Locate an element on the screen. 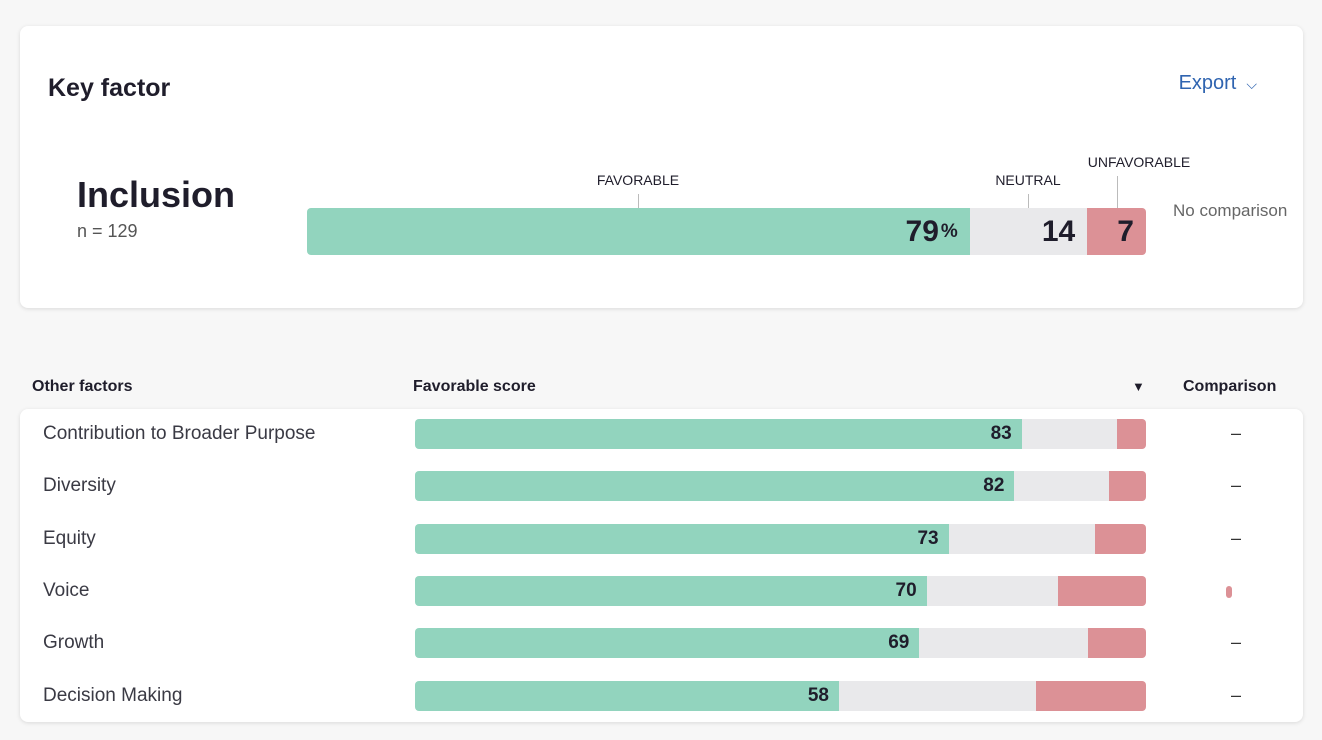  table-row: Decision Making 58 – is located at coordinates (661, 697).